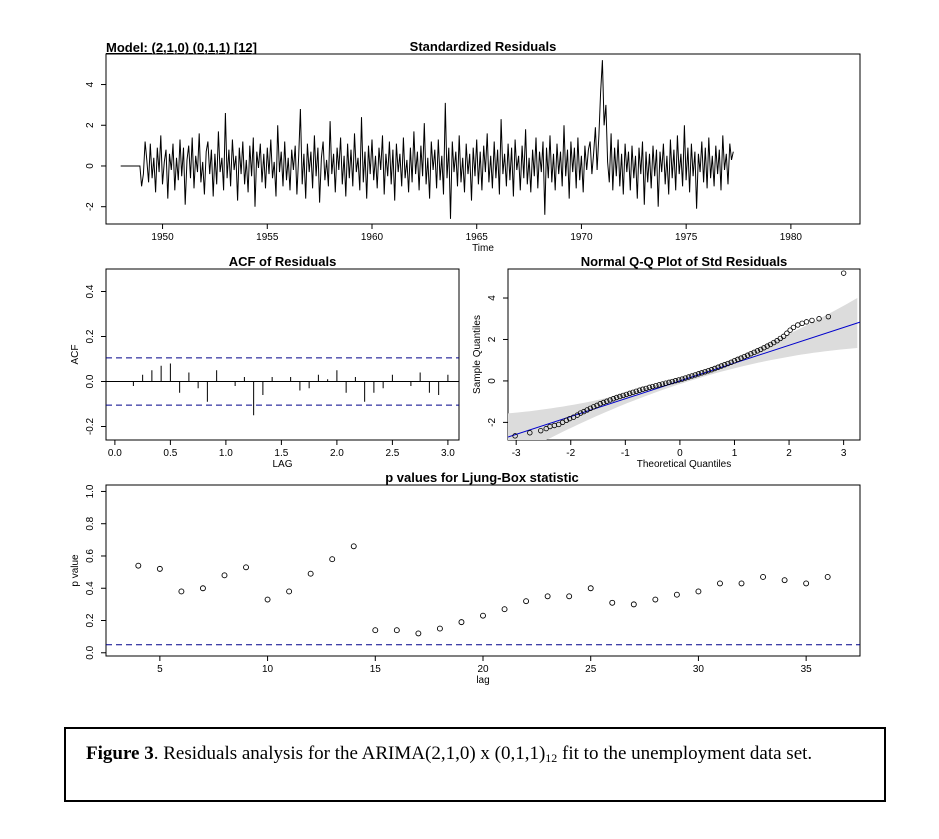 The width and height of the screenshot is (939, 839). I want to click on panel-3-x-tick-label: -3, so click(516, 453).